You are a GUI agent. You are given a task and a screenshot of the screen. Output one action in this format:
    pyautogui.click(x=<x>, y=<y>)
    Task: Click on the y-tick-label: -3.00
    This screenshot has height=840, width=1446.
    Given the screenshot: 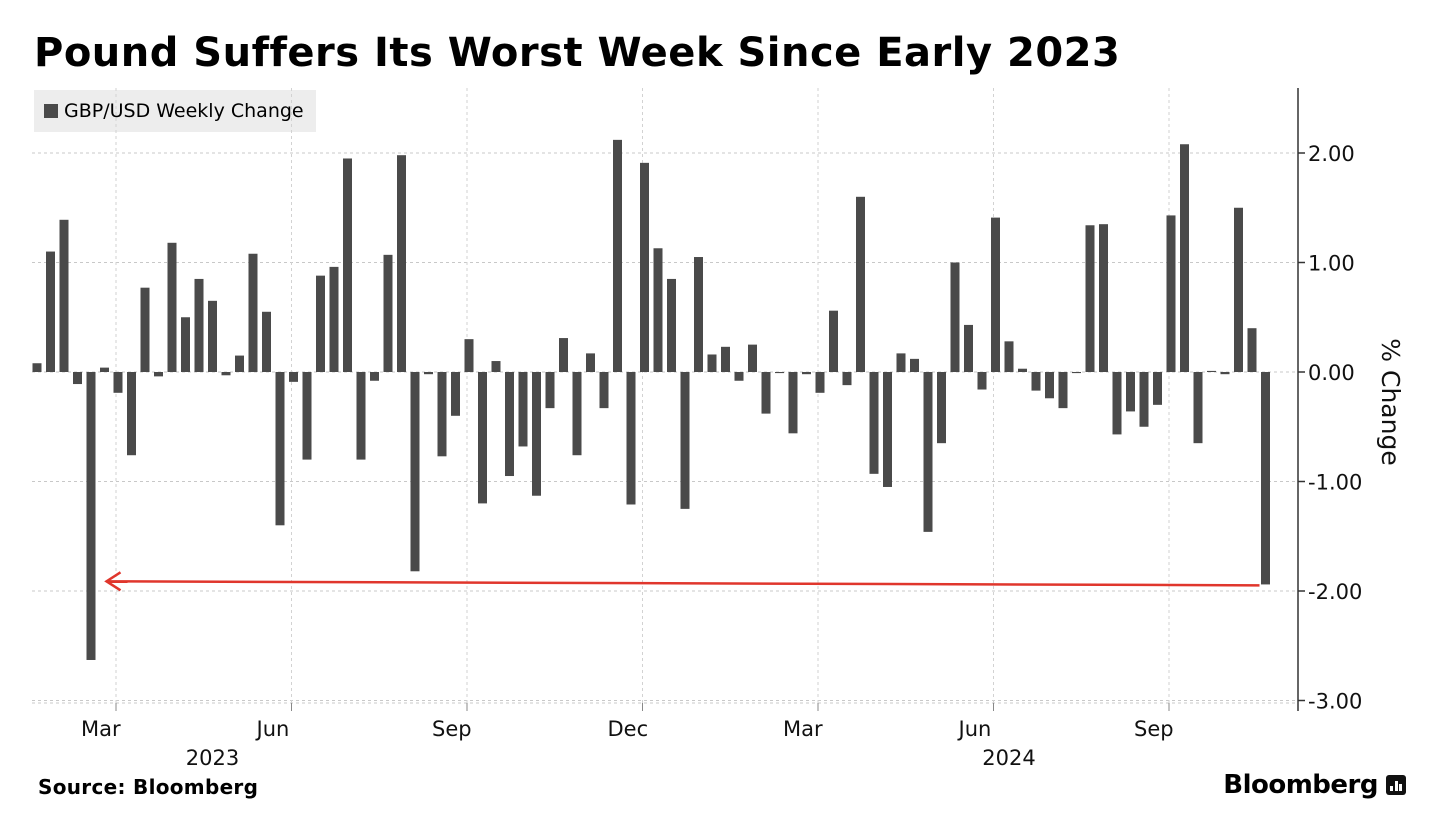 What is the action you would take?
    pyautogui.click(x=1335, y=702)
    